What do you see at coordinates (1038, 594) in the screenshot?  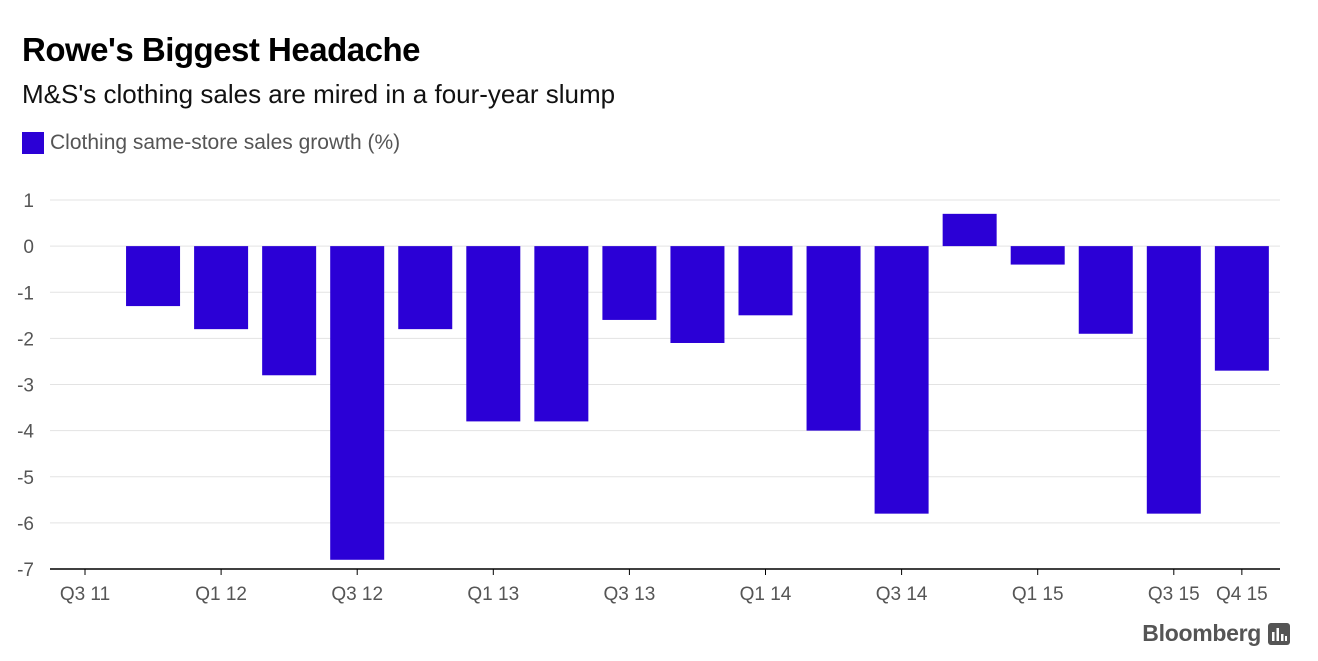 I see `x-tick-label: Q1 15` at bounding box center [1038, 594].